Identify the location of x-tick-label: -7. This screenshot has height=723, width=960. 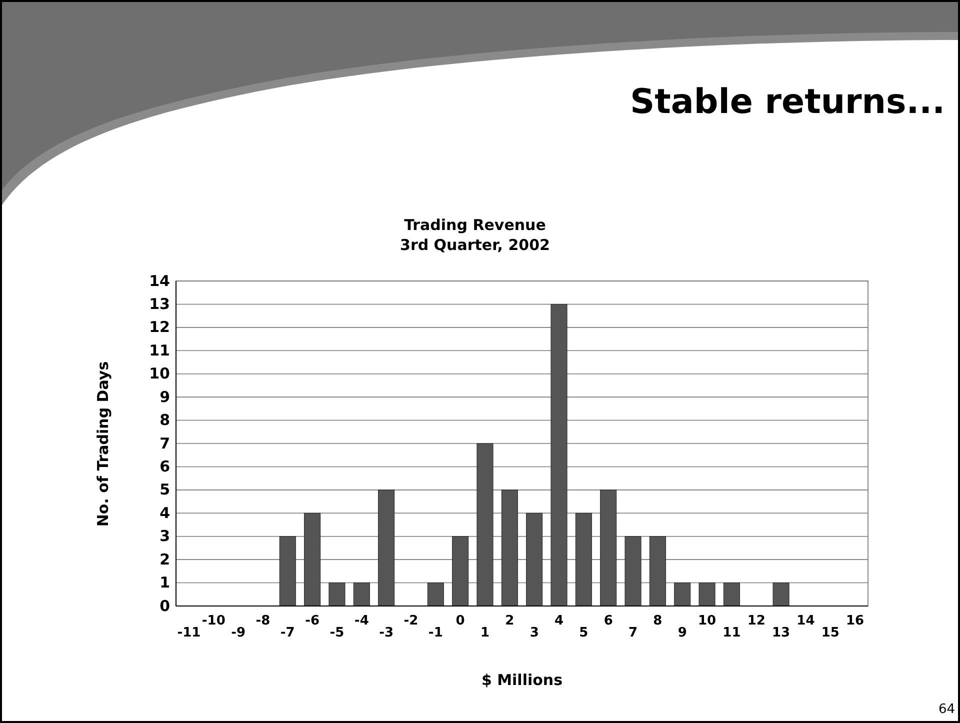
(287, 632).